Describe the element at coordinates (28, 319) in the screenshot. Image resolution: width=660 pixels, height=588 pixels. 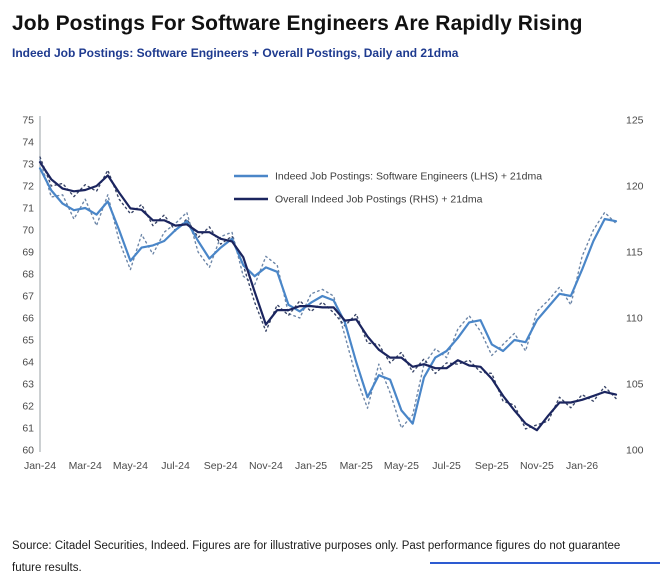
I see `y-left-tick-label: 66` at that location.